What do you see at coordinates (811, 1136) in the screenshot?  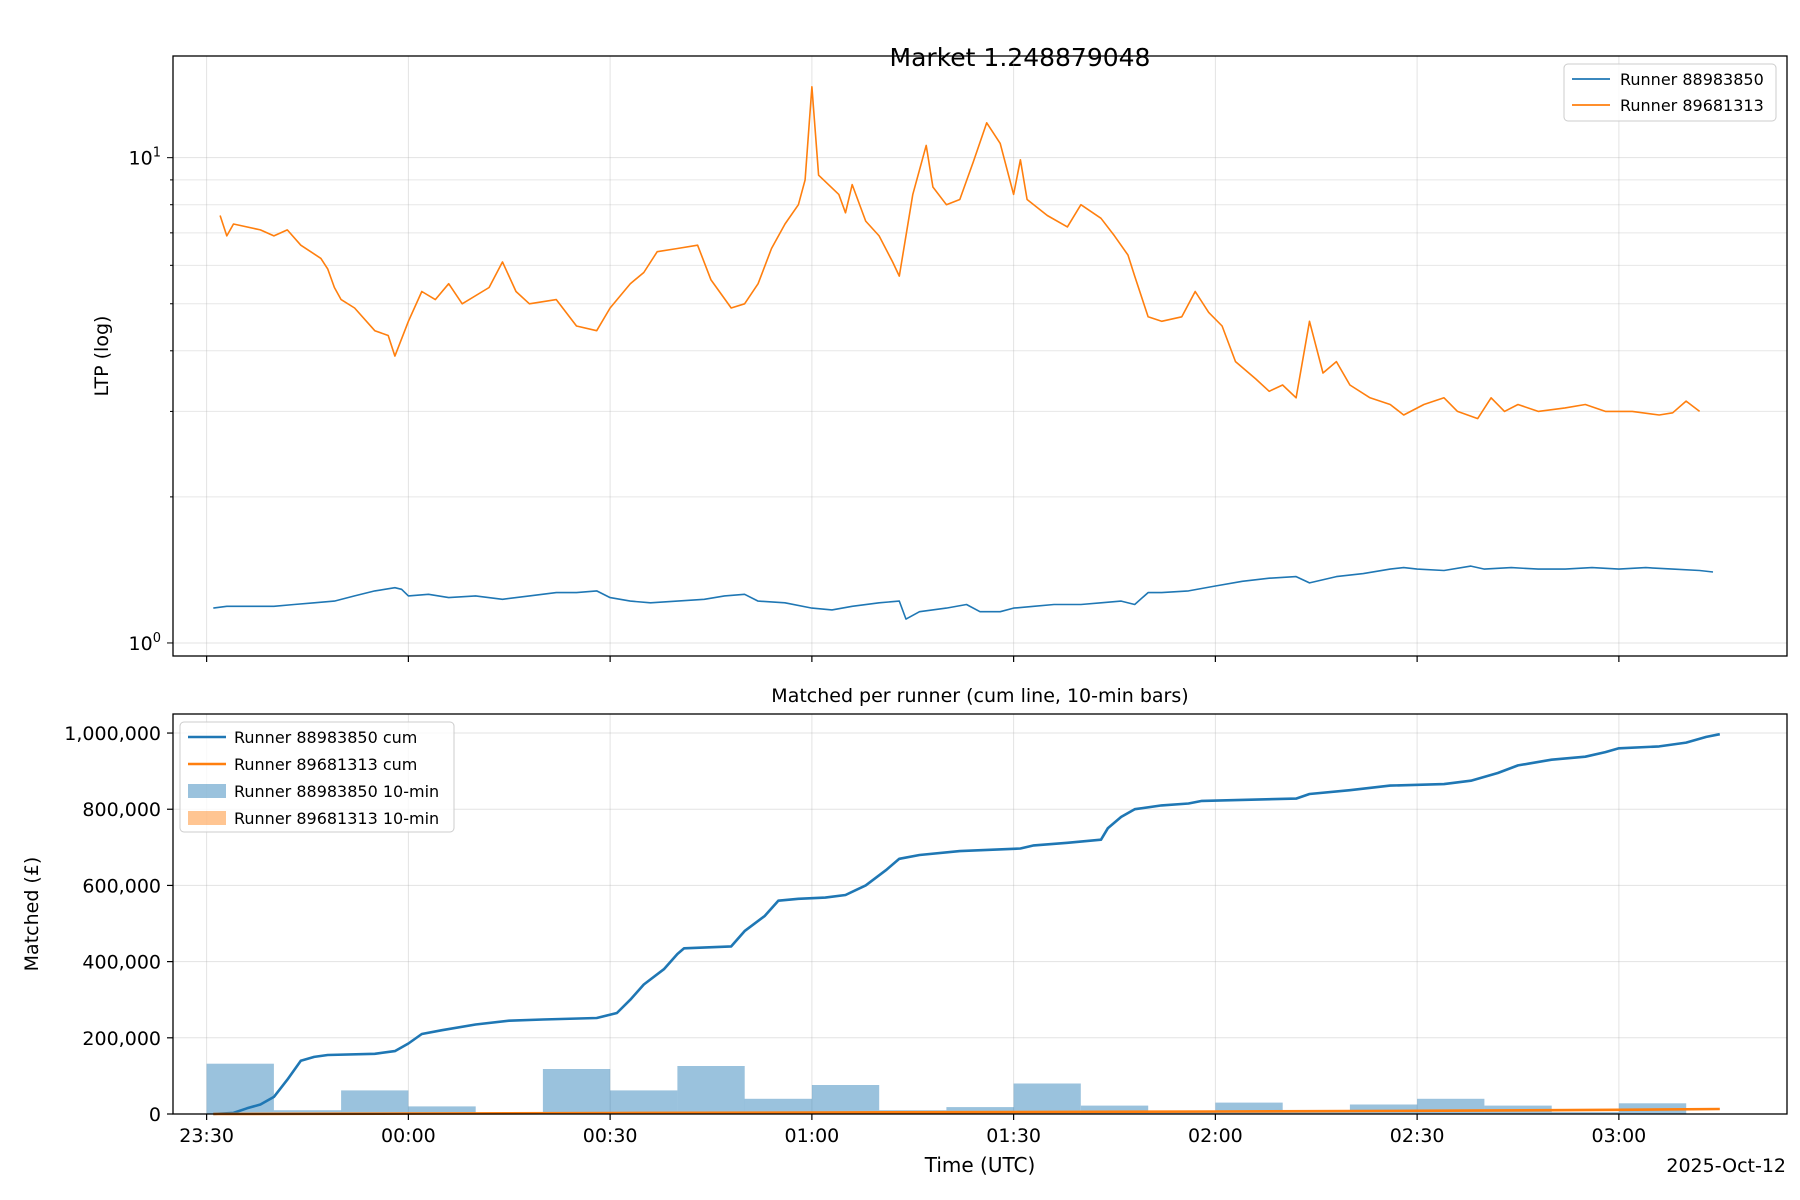 I see `matched-x-tick-label: 01:00` at bounding box center [811, 1136].